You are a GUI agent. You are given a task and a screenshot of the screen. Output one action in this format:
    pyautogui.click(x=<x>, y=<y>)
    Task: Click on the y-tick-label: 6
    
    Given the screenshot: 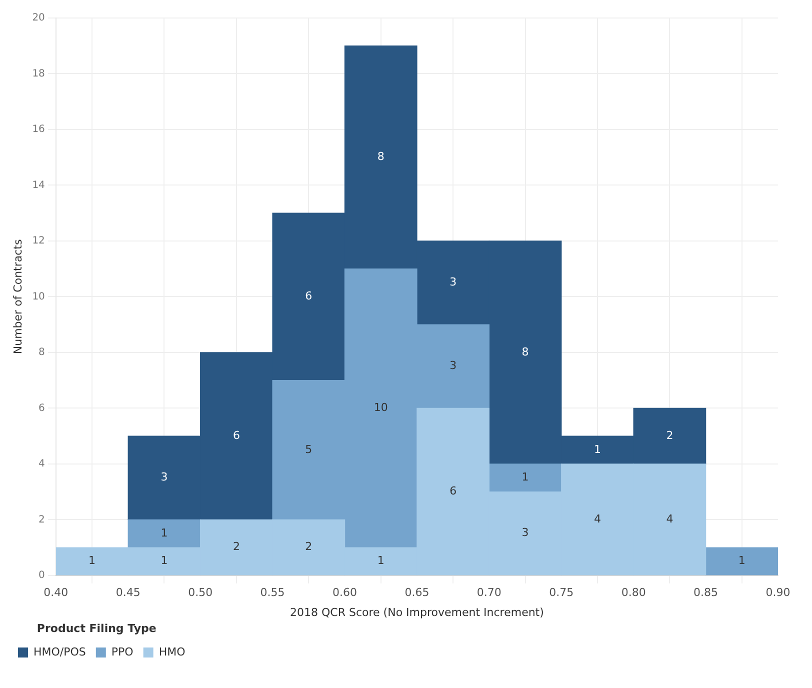 What is the action you would take?
    pyautogui.click(x=41, y=408)
    